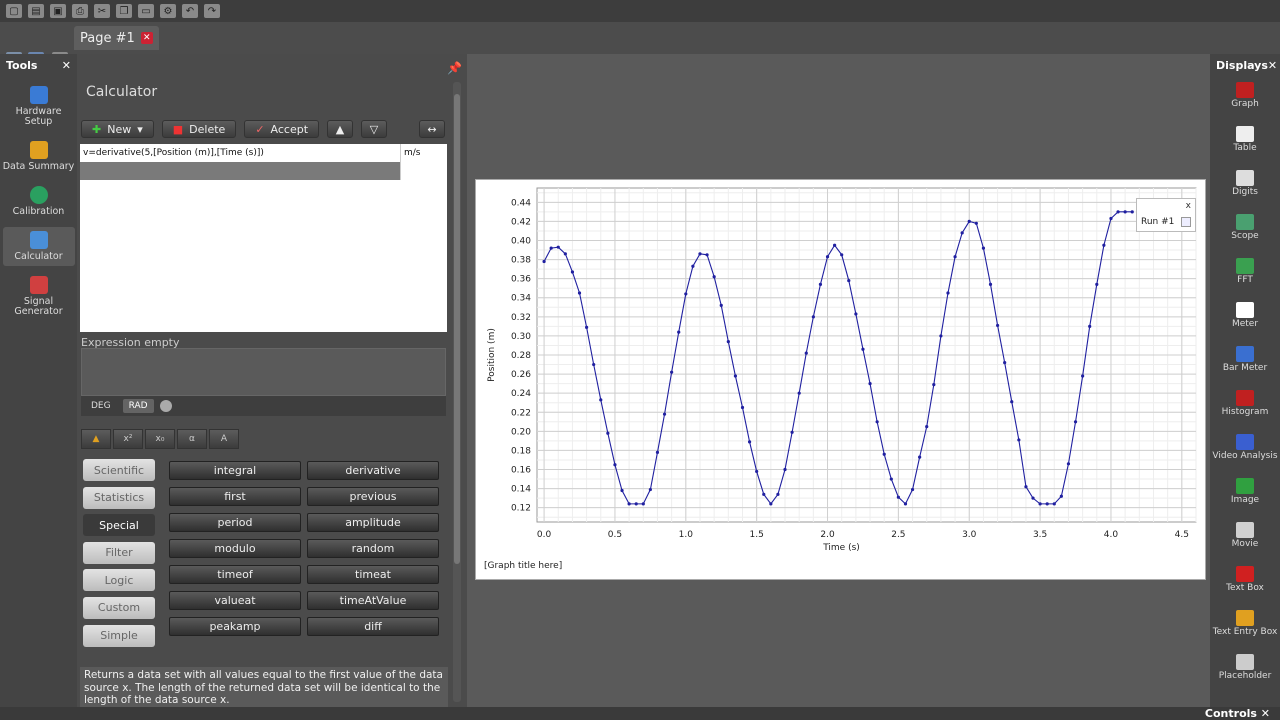  Describe the element at coordinates (1245, 192) in the screenshot. I see `display-label: Digits` at that location.